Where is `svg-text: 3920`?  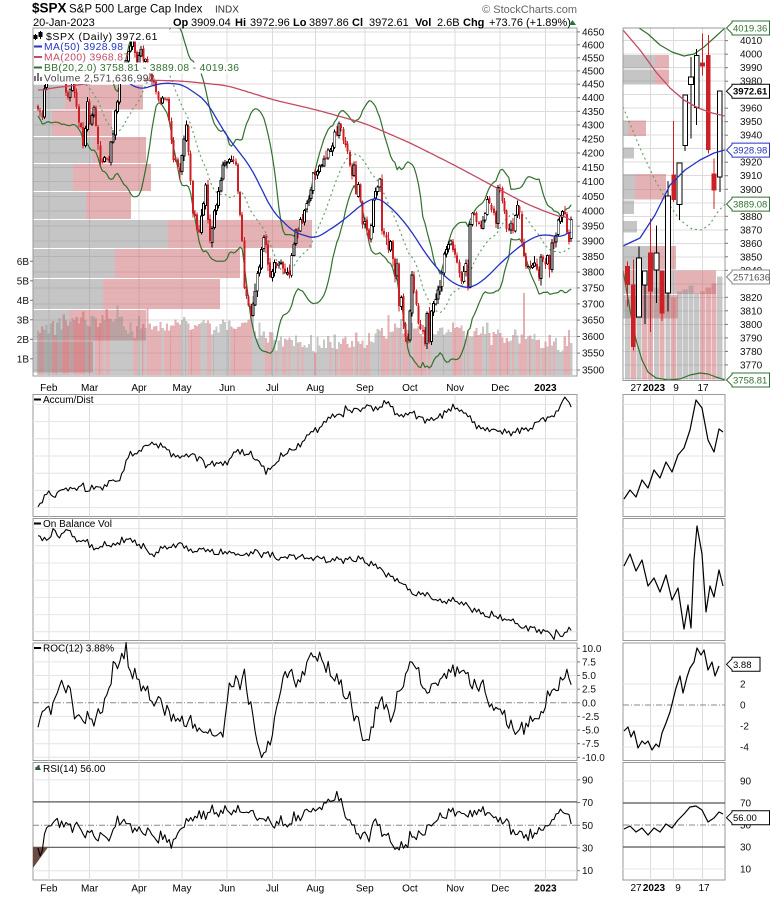 svg-text: 3920 is located at coordinates (751, 163).